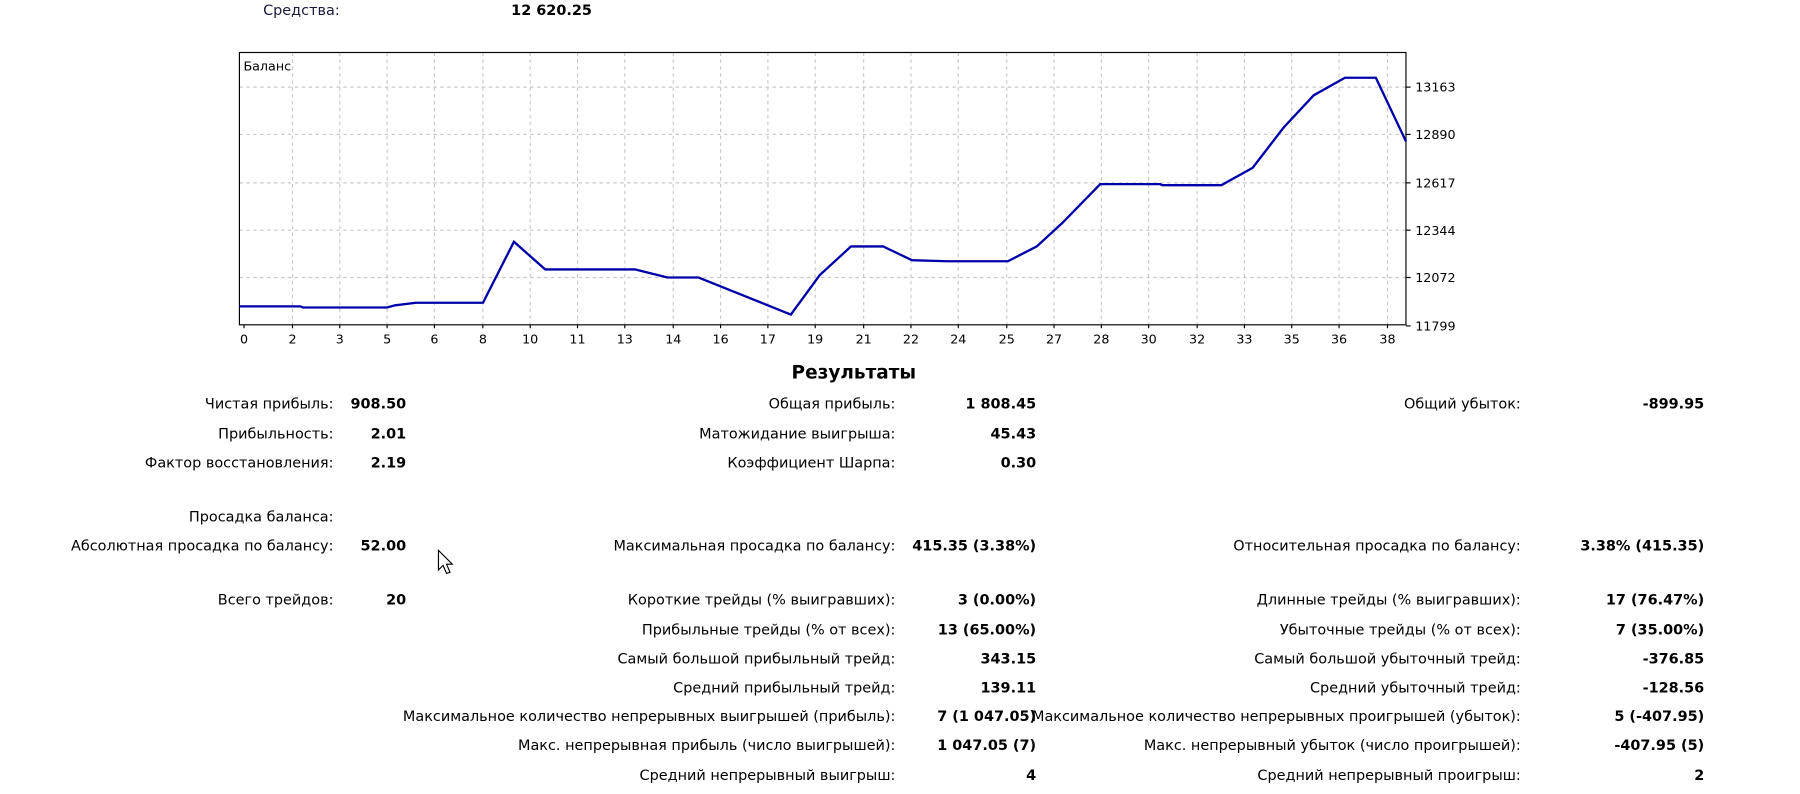  What do you see at coordinates (815, 338) in the screenshot?
I see `x-tick-label: 19` at bounding box center [815, 338].